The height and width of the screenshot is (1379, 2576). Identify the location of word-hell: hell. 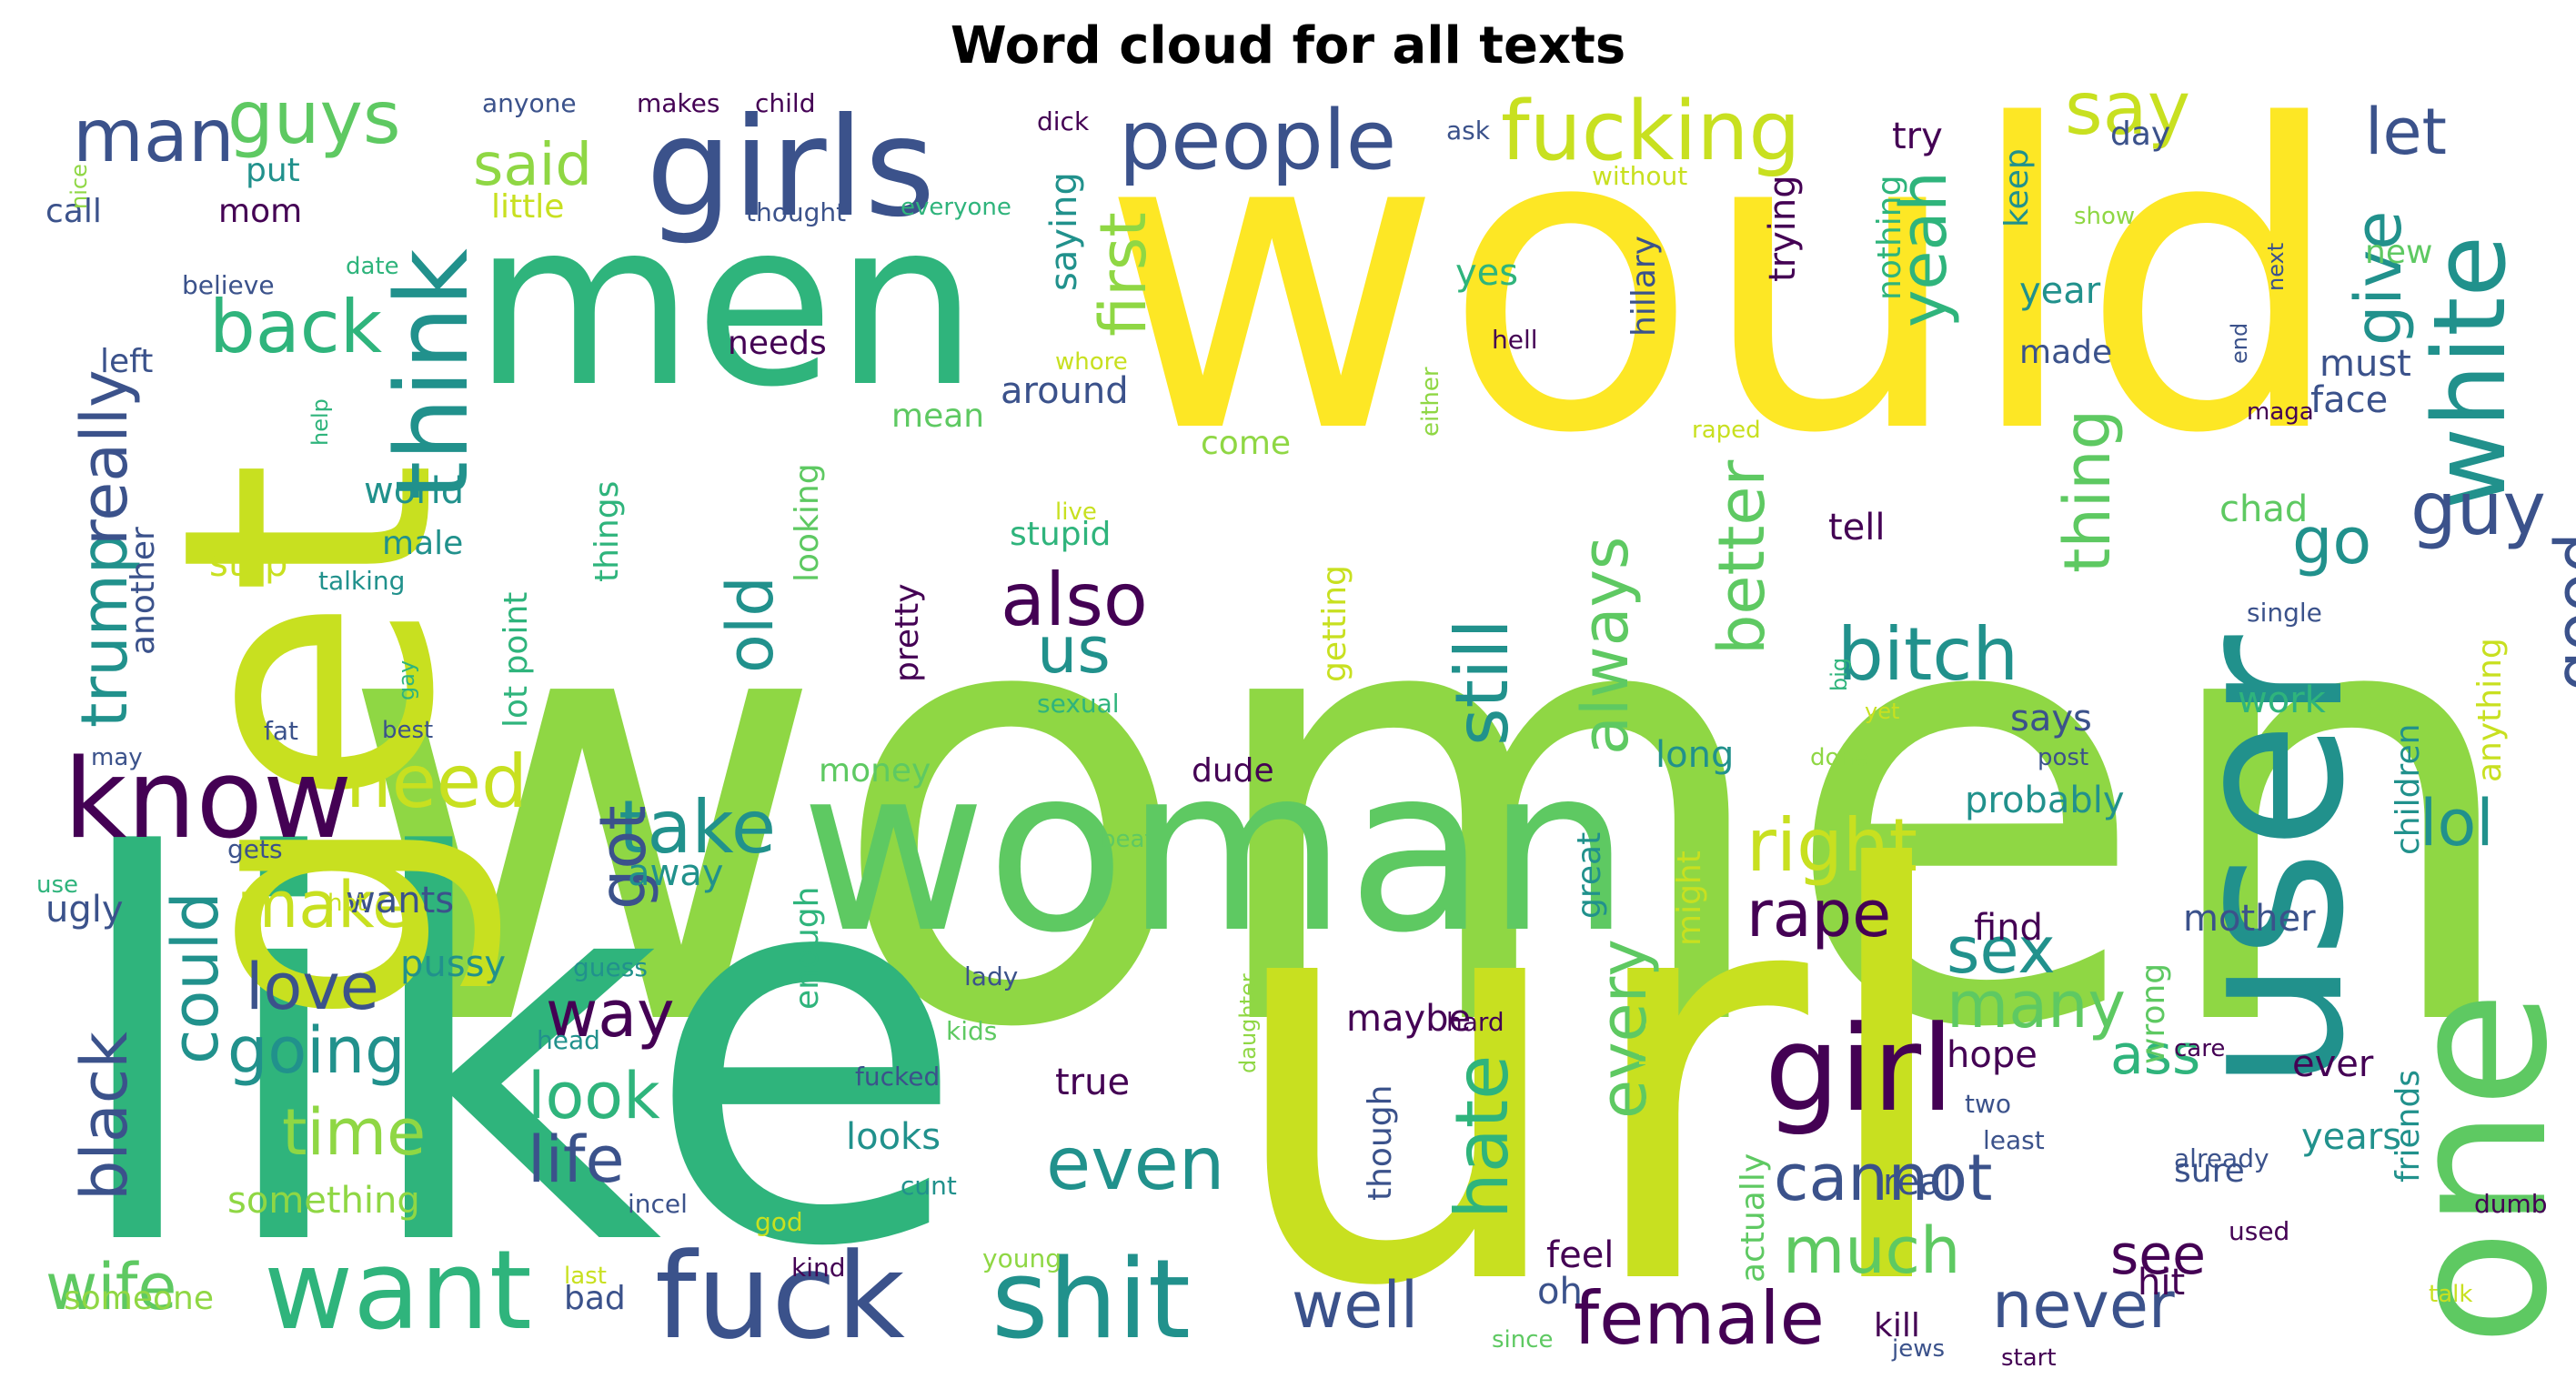
(1515, 340).